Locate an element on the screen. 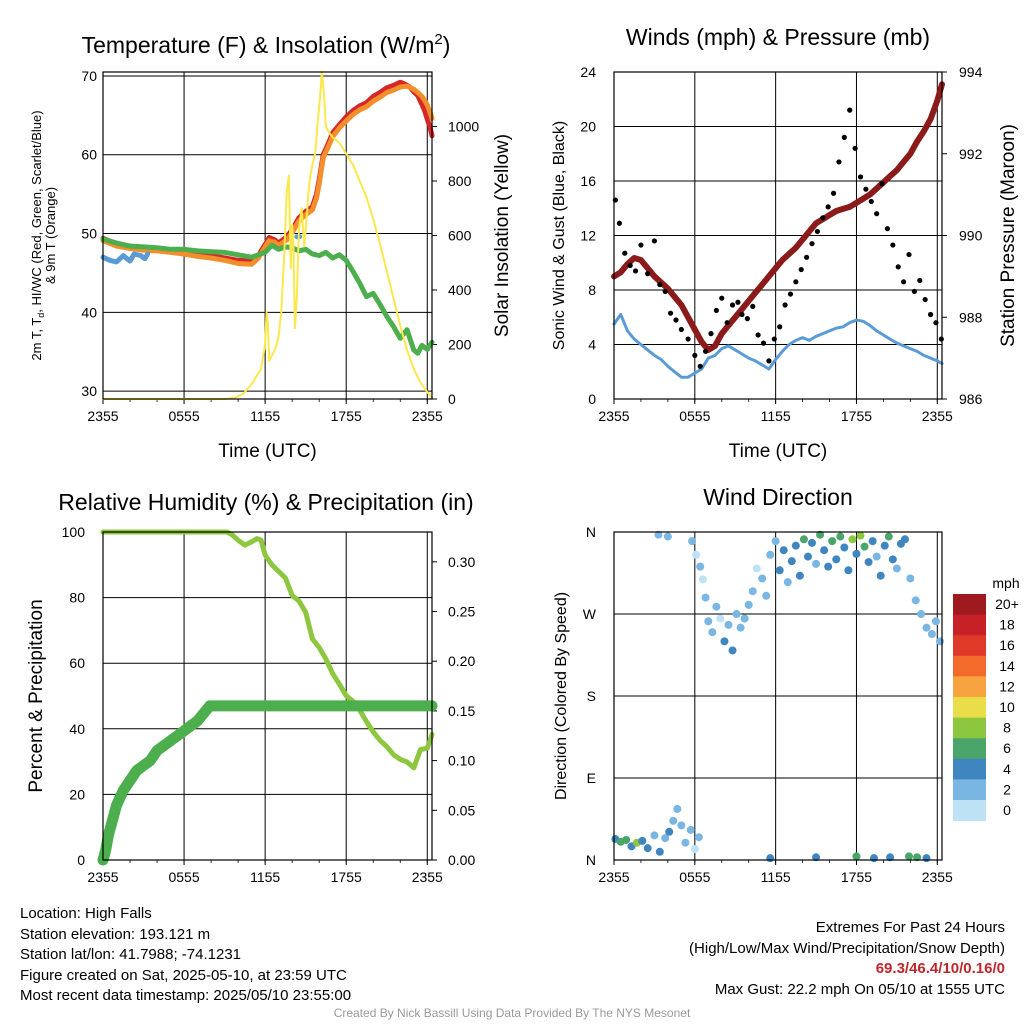 Image resolution: width=1024 pixels, height=1024 pixels. station-elevation: Station elevation: 193.121 m is located at coordinates (115, 934).